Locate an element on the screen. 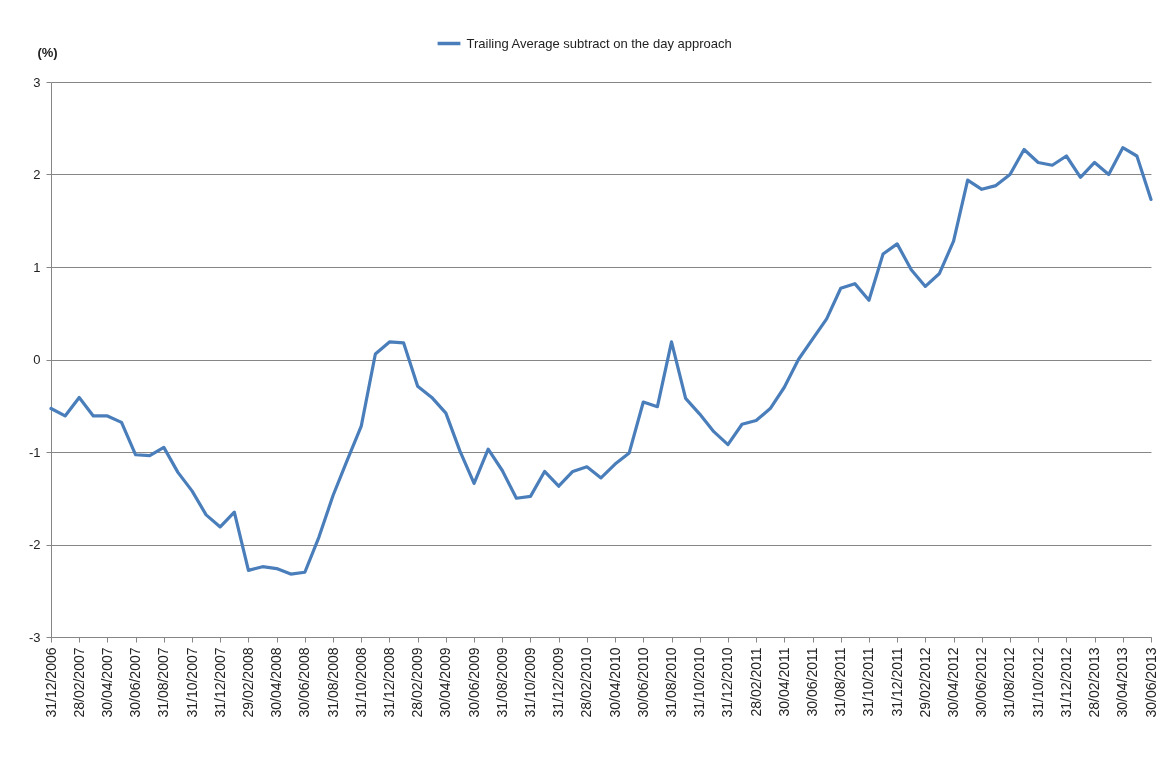 This screenshot has width=1174, height=772. x-tick-label: 31/12/2007 is located at coordinates (219, 682).